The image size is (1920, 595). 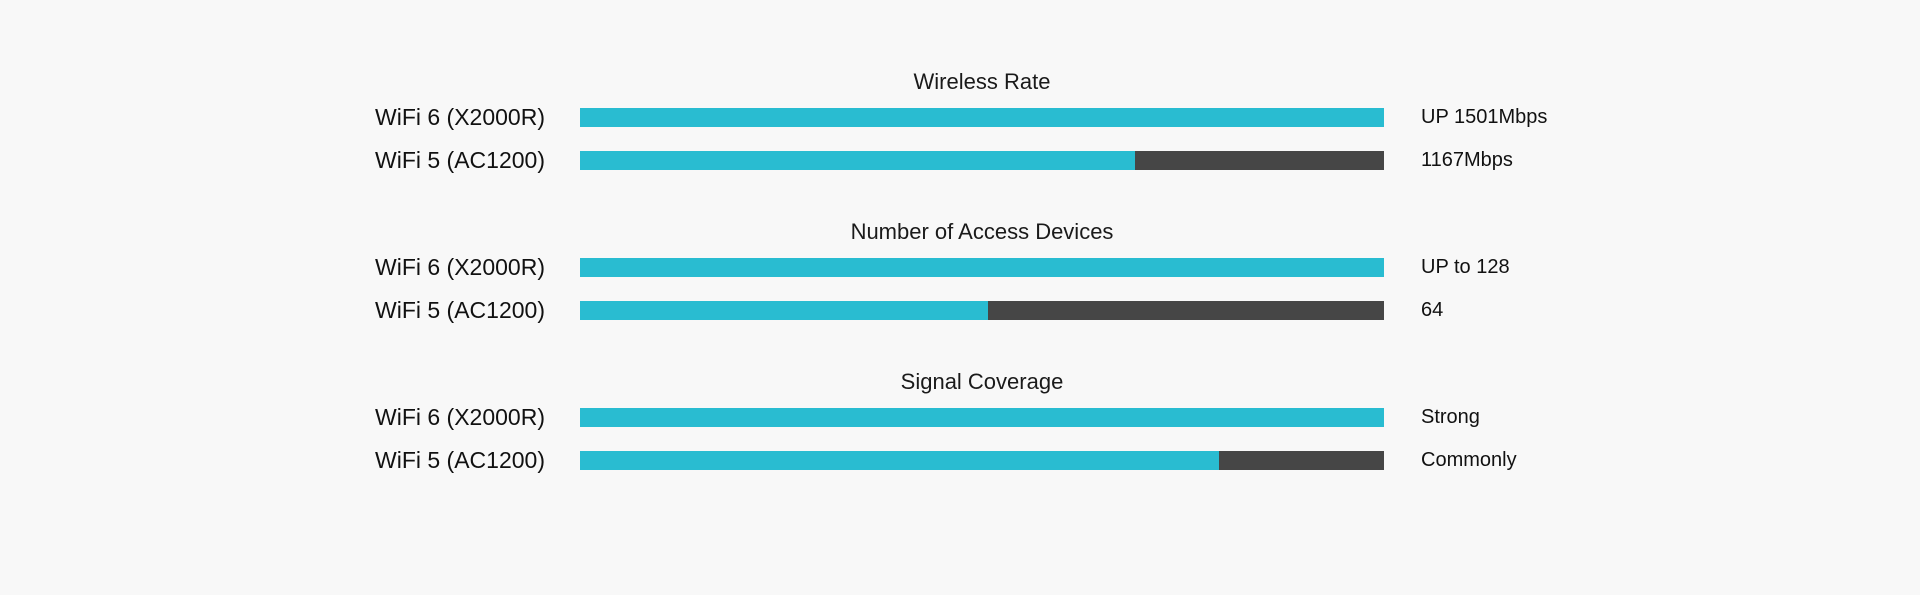 What do you see at coordinates (1469, 460) in the screenshot?
I see `row-value-label: Commonly` at bounding box center [1469, 460].